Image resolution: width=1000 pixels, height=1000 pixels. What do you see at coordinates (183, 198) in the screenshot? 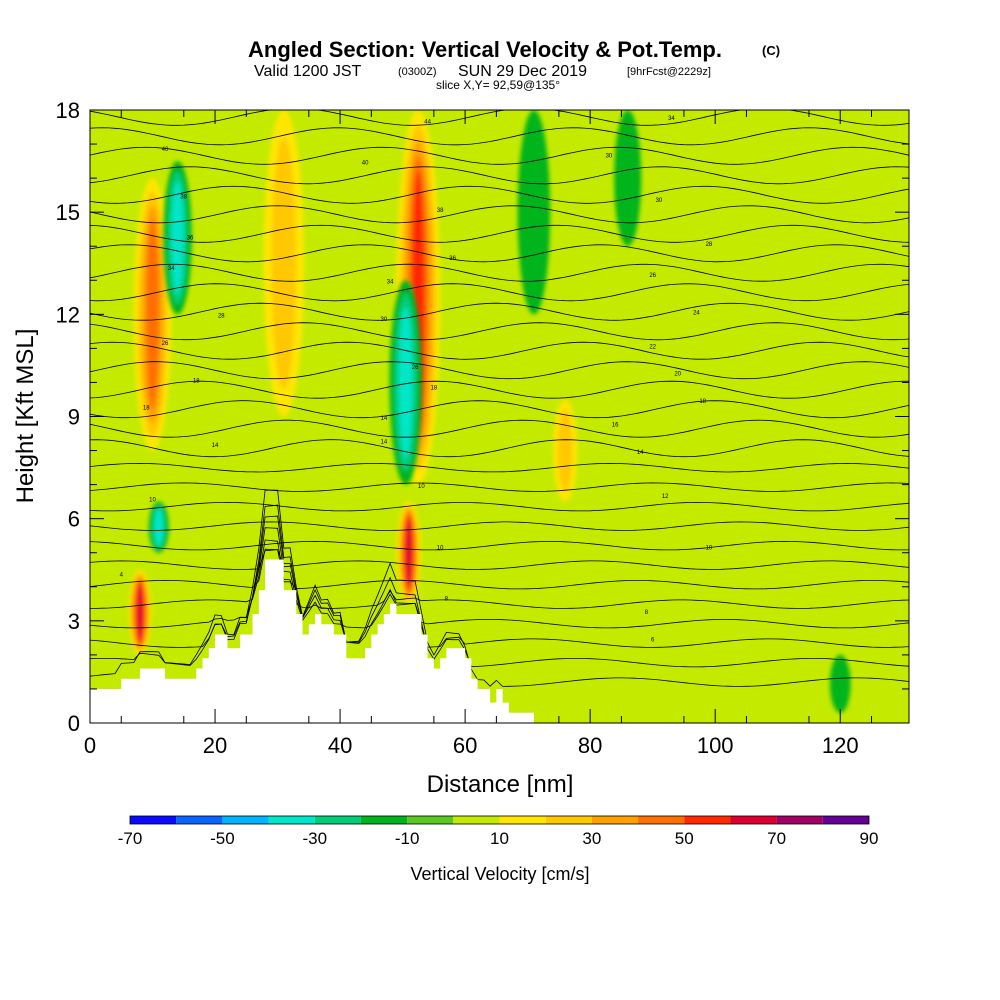
I see `pot-temp-label: 38` at bounding box center [183, 198].